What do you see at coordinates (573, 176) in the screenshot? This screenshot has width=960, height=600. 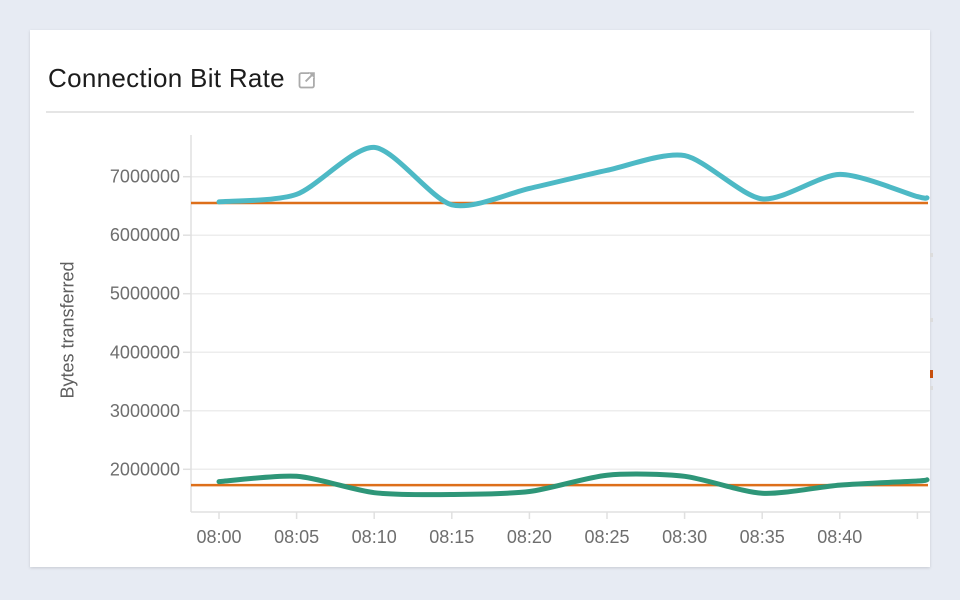 I see `teal-series-path` at bounding box center [573, 176].